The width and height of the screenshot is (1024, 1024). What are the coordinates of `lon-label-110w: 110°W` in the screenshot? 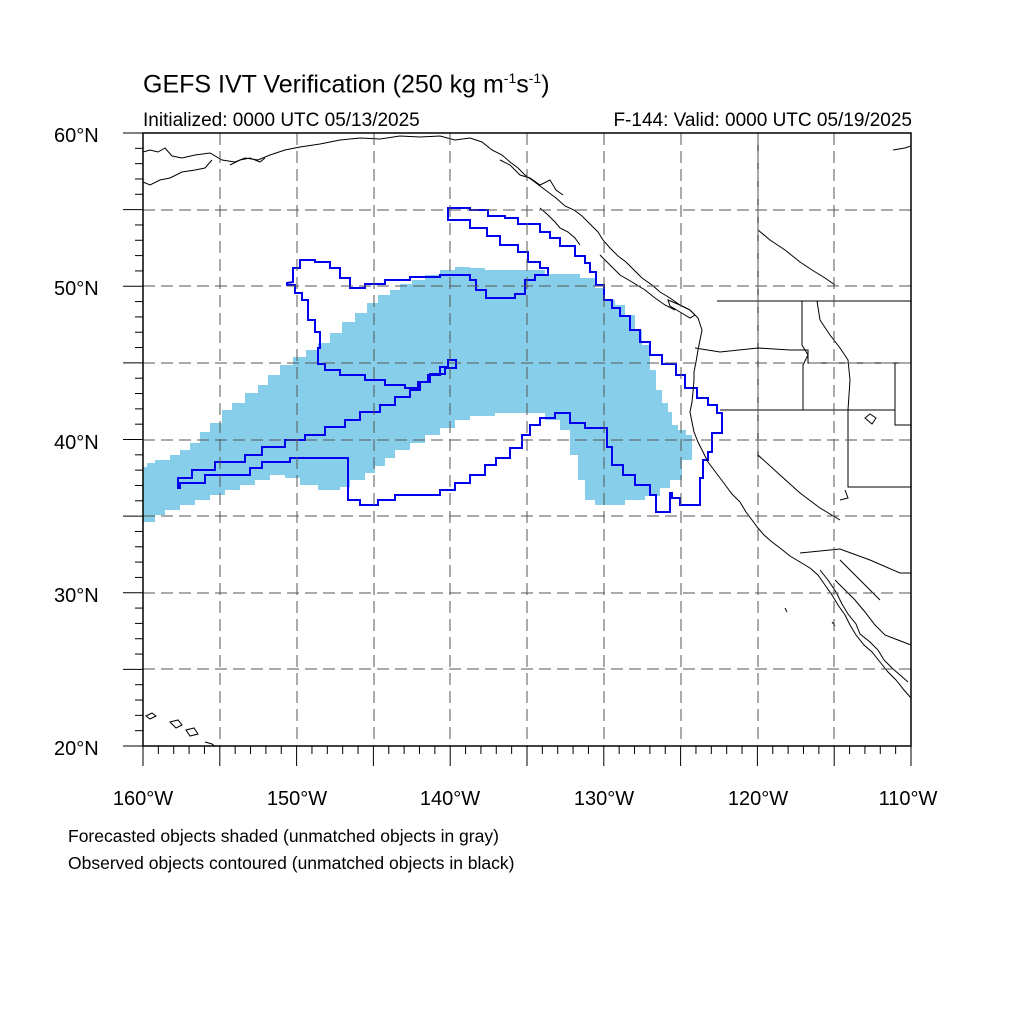 It's located at (908, 799).